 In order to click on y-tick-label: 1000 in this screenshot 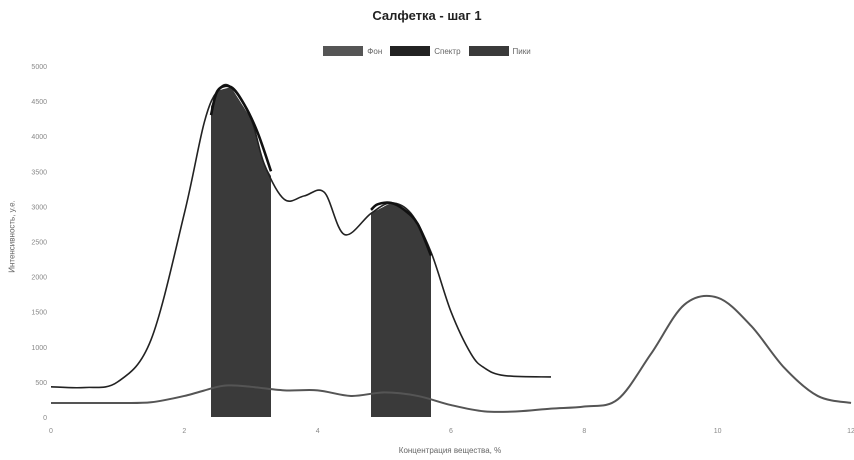, I will do `click(39, 348)`.